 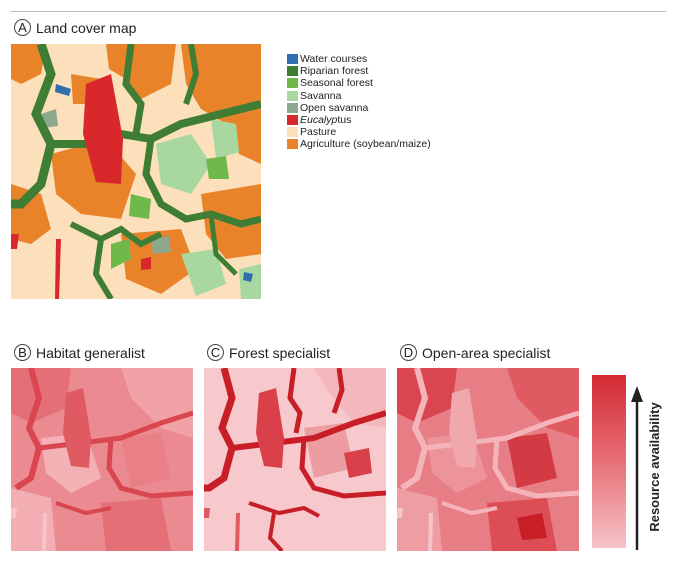 I want to click on panel-a-header: A Land cover map, so click(x=75, y=27).